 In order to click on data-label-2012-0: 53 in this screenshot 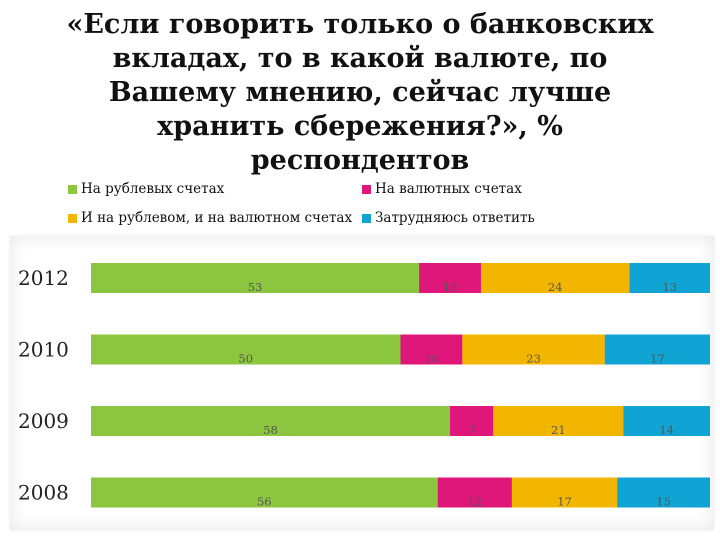, I will do `click(255, 287)`.